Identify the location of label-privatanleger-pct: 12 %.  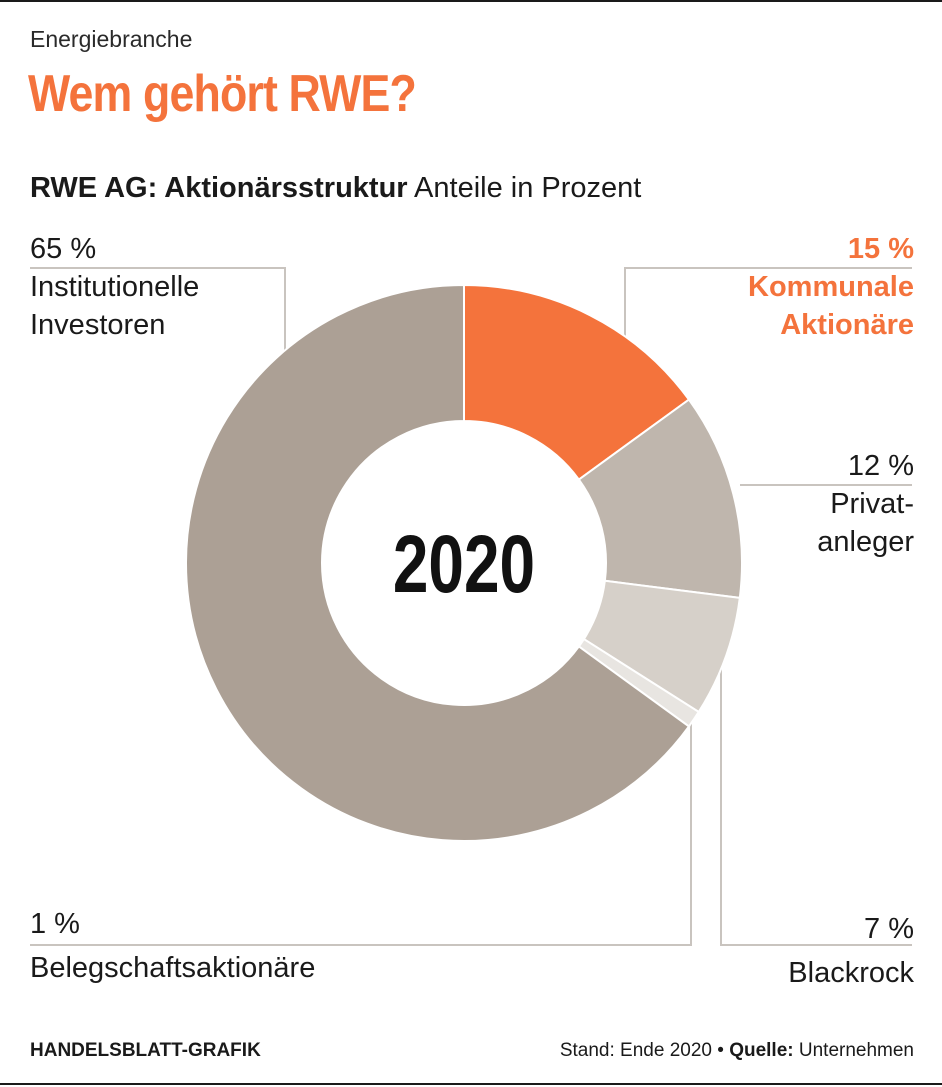
(880, 466).